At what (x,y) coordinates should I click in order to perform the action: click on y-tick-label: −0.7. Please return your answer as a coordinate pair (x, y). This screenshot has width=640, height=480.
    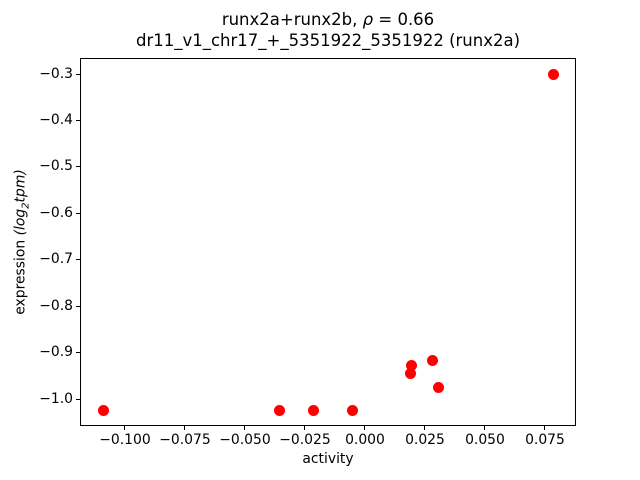
    Looking at the image, I should click on (56, 259).